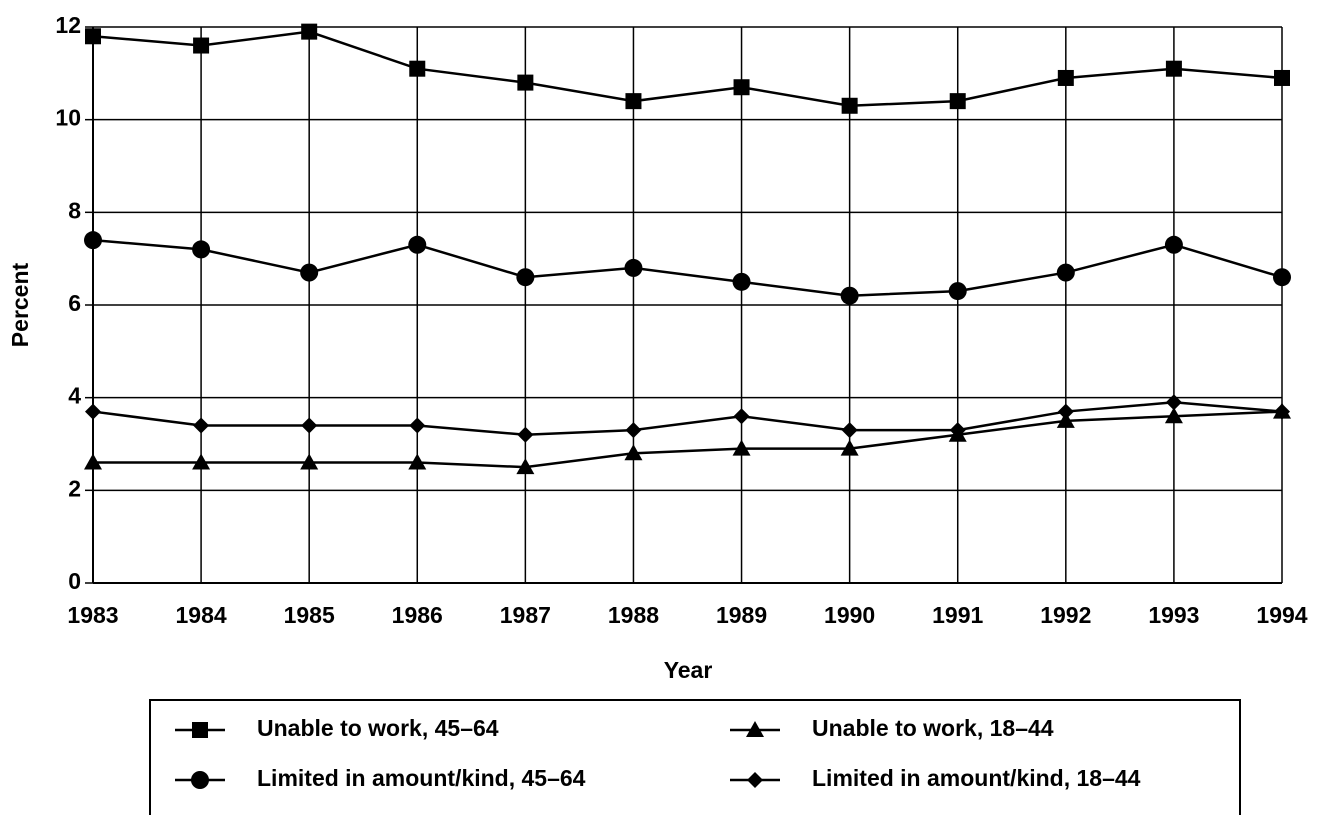 The height and width of the screenshot is (815, 1328). What do you see at coordinates (74, 303) in the screenshot?
I see `y-tick-label: 6` at bounding box center [74, 303].